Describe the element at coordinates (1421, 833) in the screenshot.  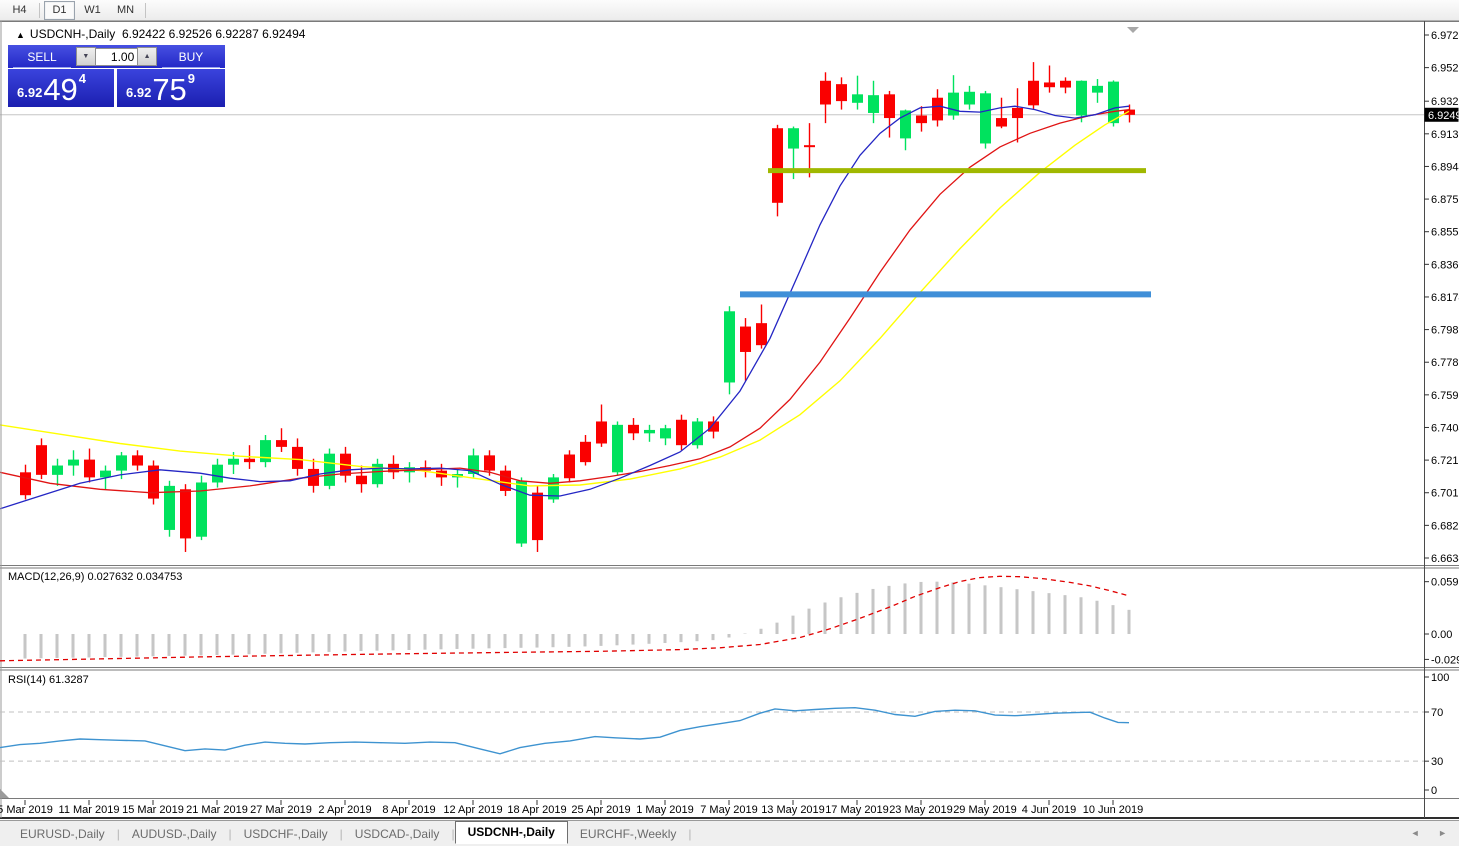
I see `tab-scroll-arrows: ◄ ►` at that location.